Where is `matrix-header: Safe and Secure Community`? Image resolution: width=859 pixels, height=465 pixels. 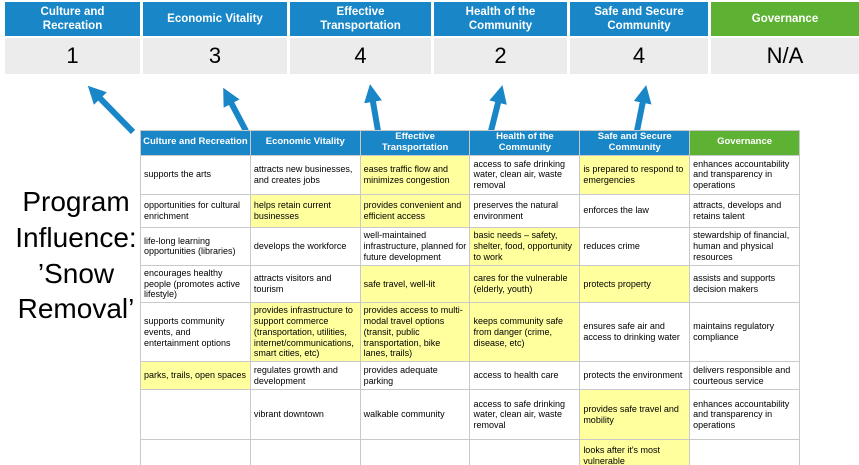
matrix-header: Safe and Secure Community is located at coordinates (635, 143).